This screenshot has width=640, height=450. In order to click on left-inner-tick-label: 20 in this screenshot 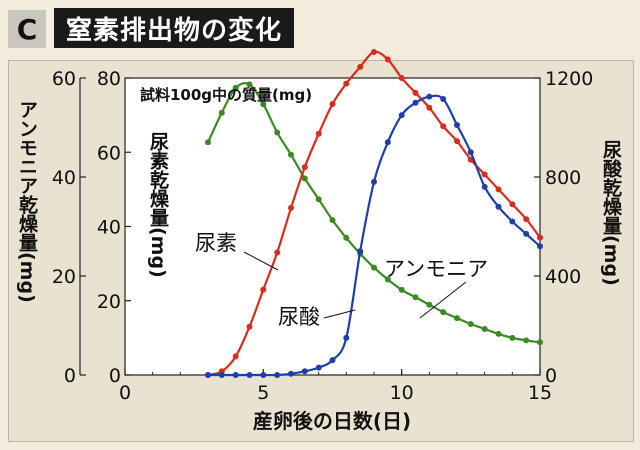, I will do `click(109, 302)`.